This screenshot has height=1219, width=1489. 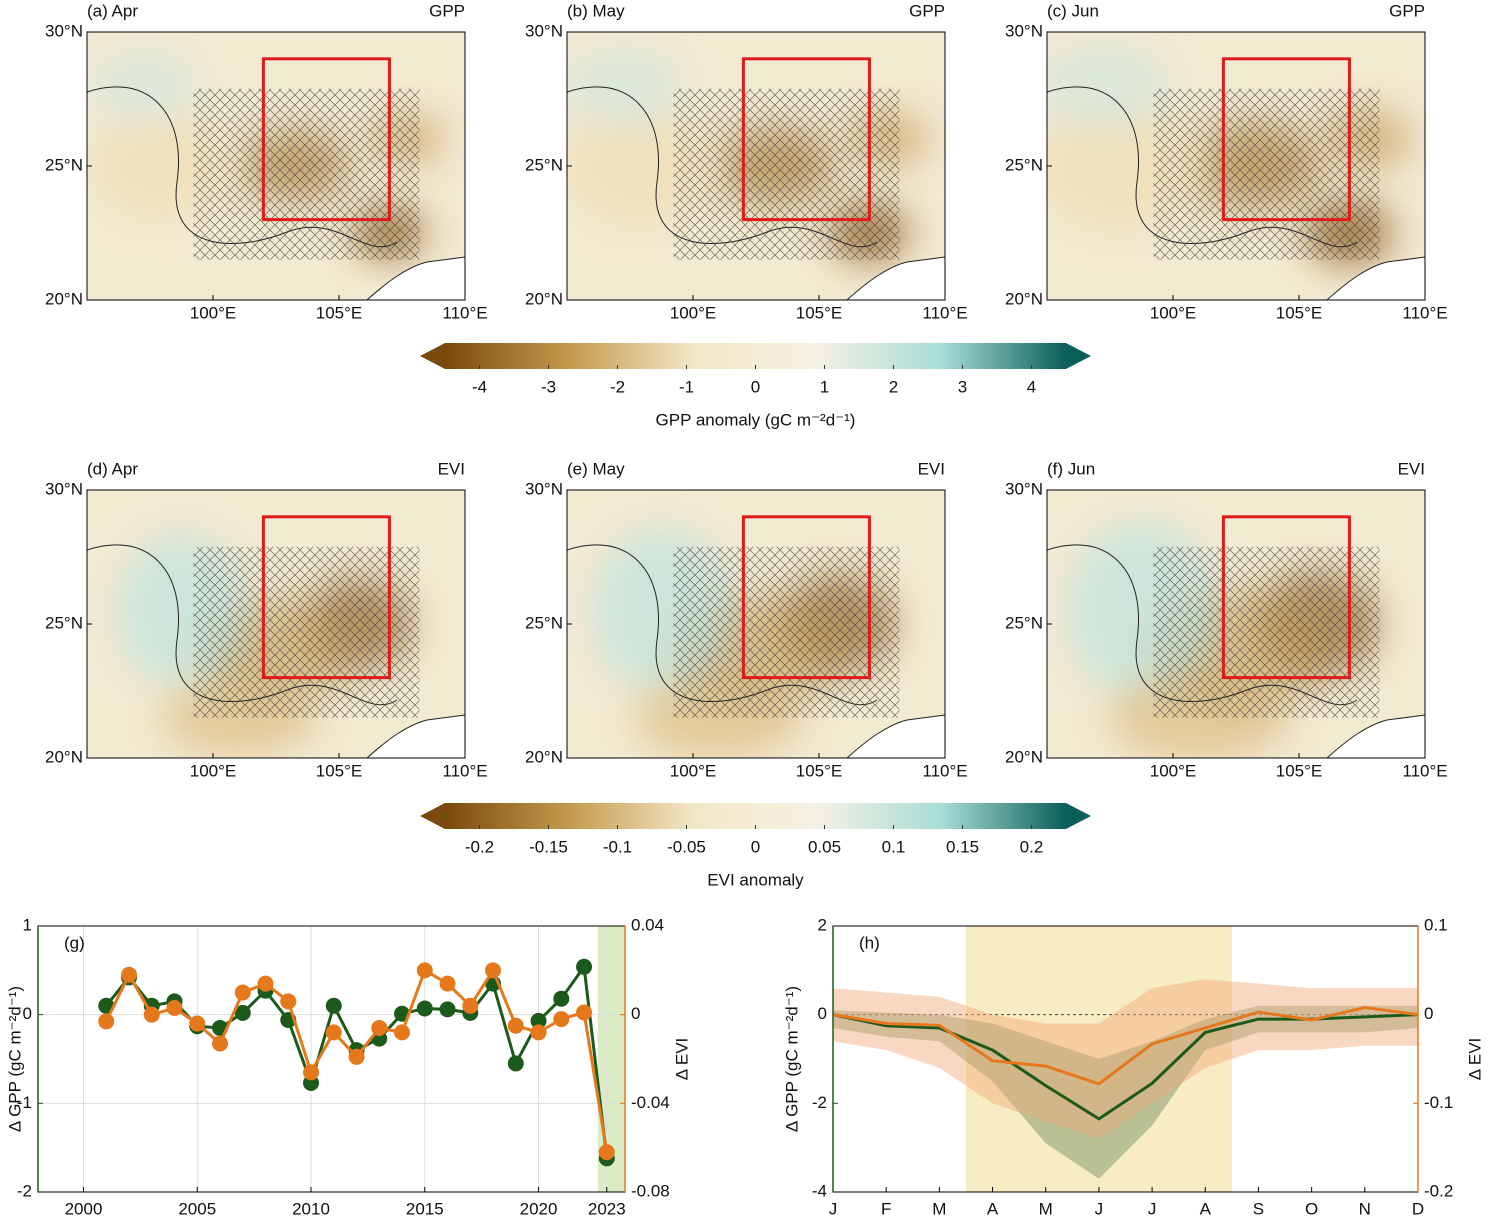 What do you see at coordinates (819, 1190) in the screenshot?
I see `y-tick-label: -4` at bounding box center [819, 1190].